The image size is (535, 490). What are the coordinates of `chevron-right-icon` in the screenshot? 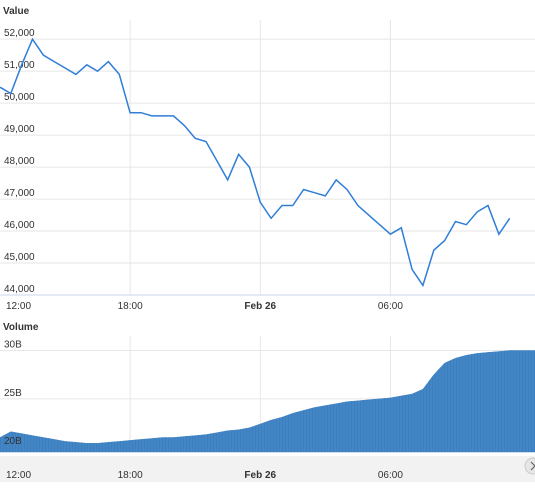 It's located at (532, 466).